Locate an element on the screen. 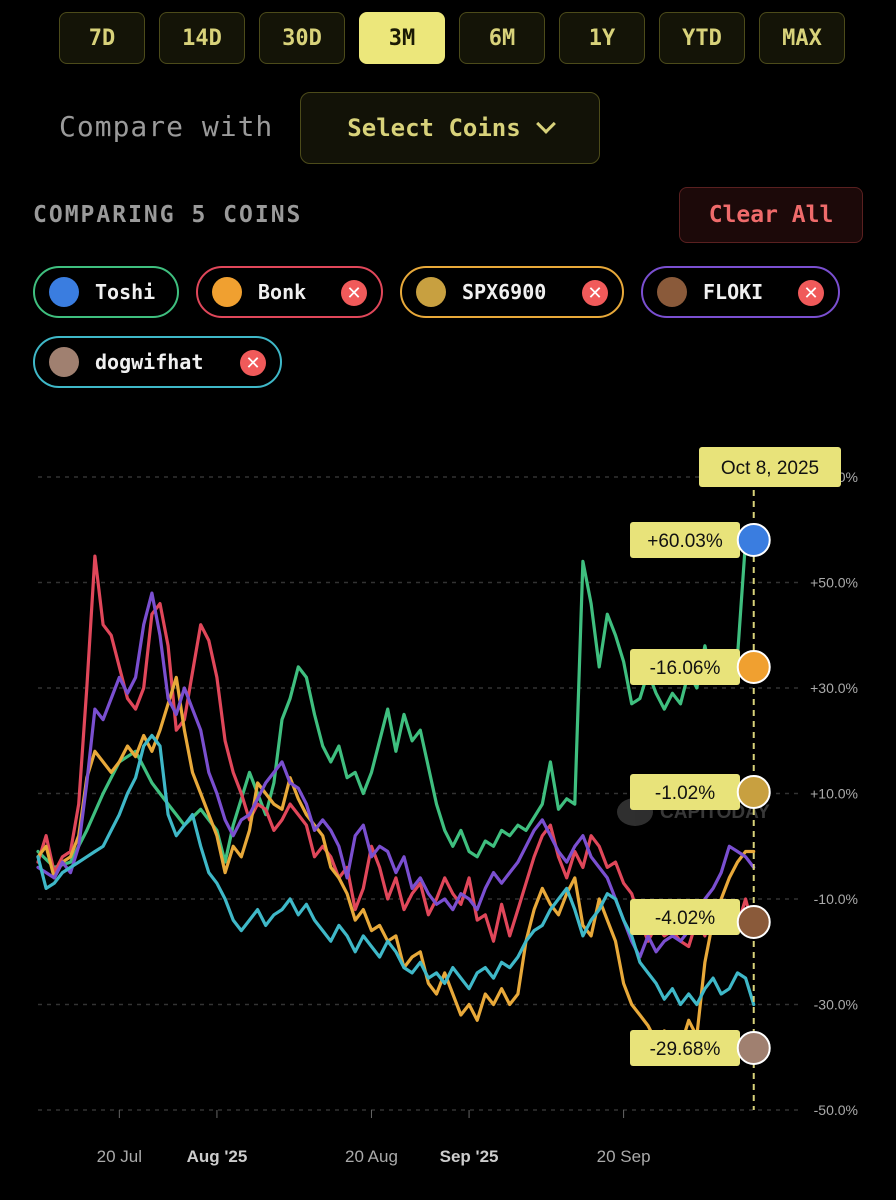 This screenshot has width=896, height=1200. end-label-floki: -4.02% is located at coordinates (685, 917).